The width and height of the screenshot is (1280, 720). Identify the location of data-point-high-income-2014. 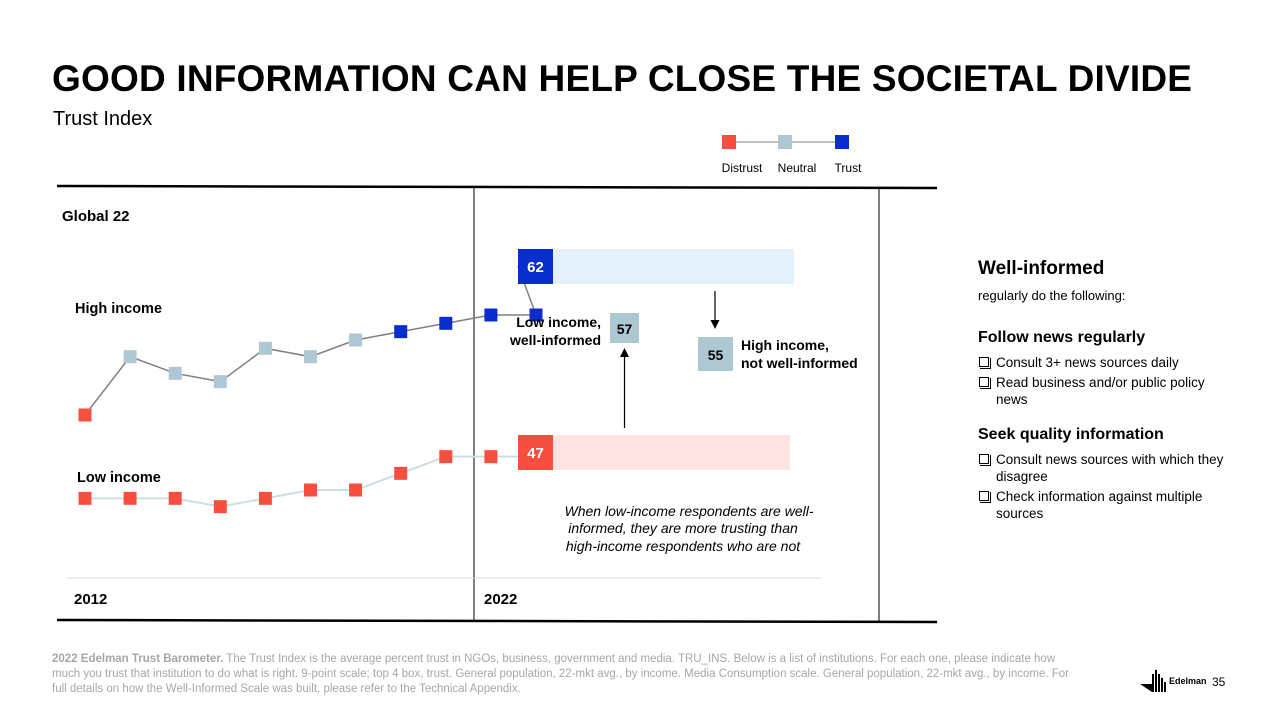
(175, 373).